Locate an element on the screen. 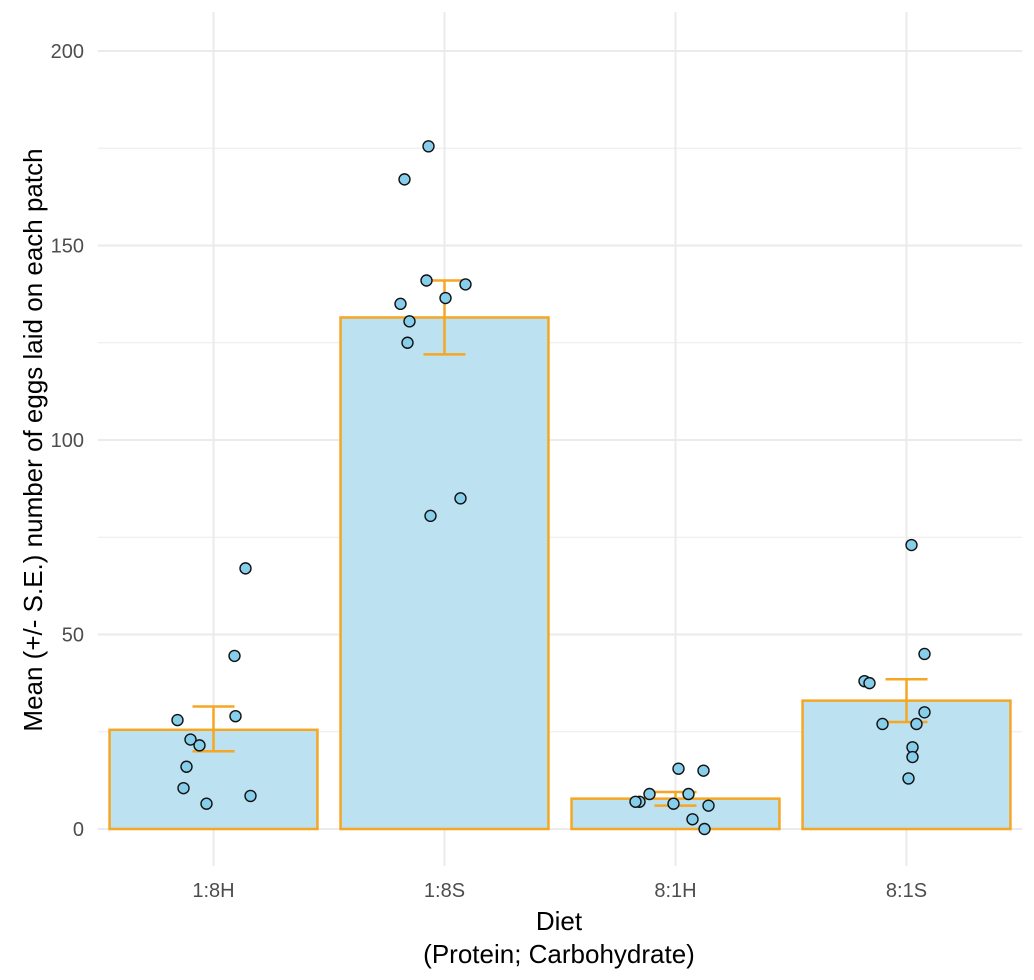 This screenshot has width=1034, height=980. x-tick-label: 1:8S is located at coordinates (444, 891).